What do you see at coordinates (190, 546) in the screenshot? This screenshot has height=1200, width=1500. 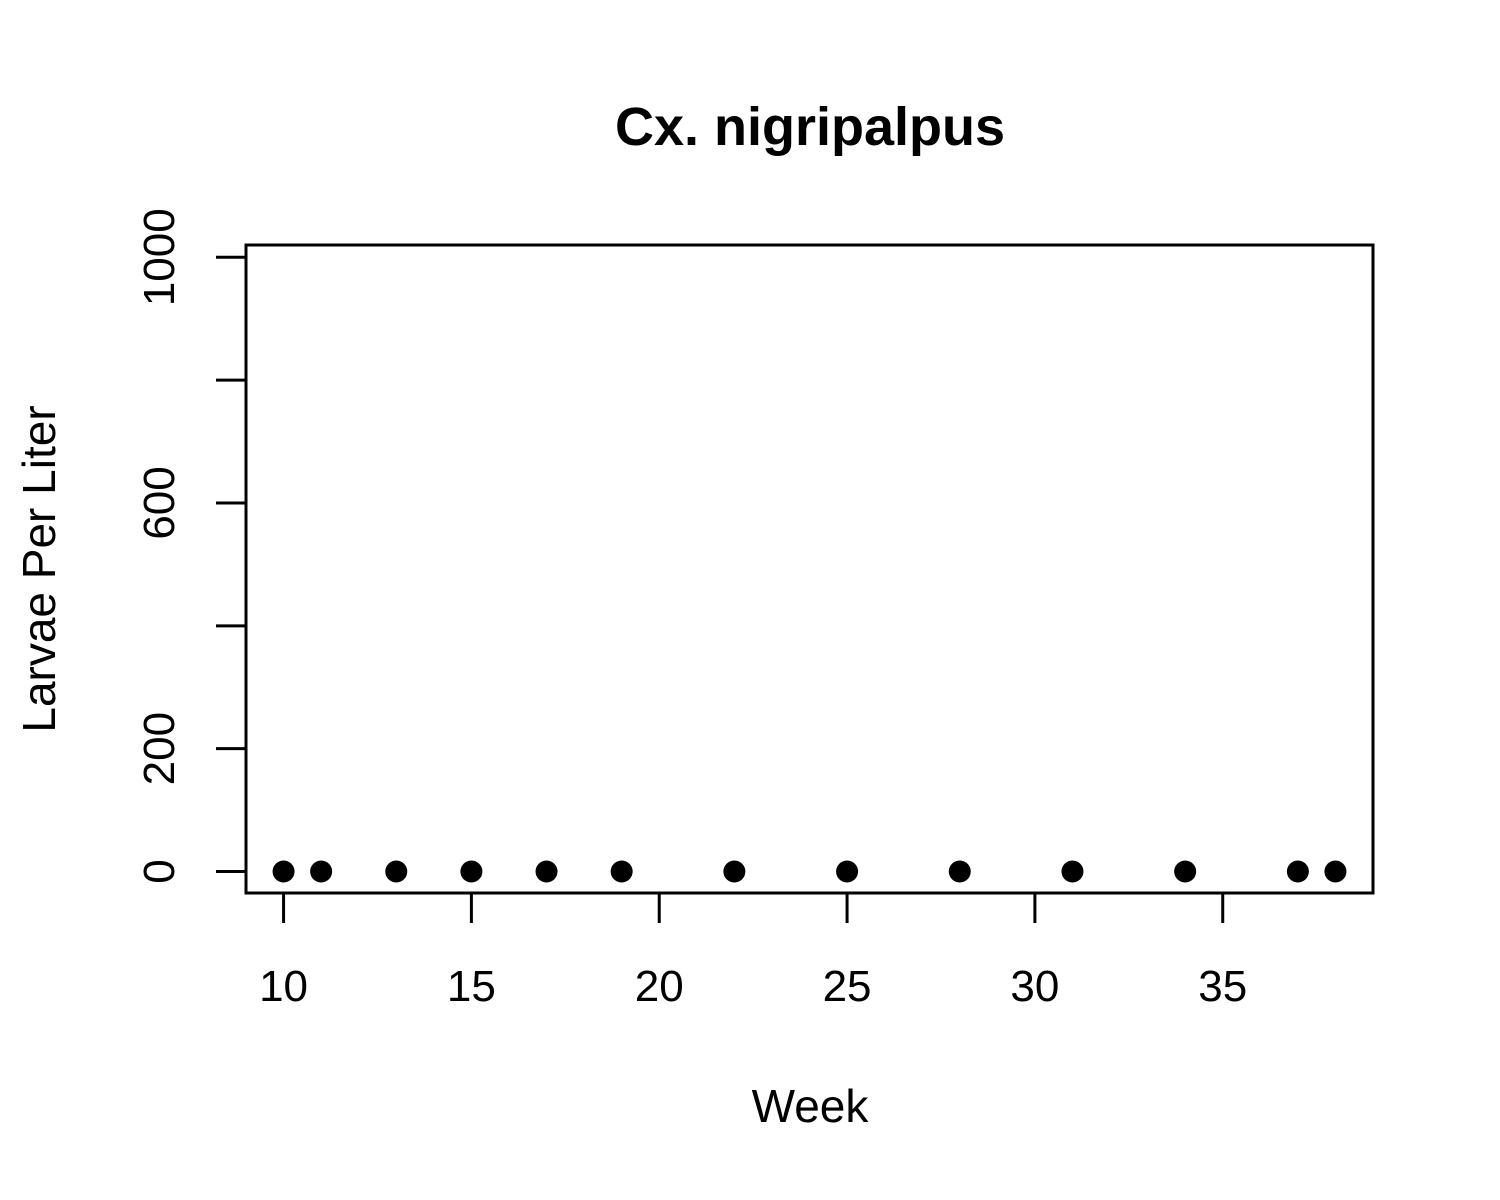 I see `y-axis: 0 200 600 1000` at bounding box center [190, 546].